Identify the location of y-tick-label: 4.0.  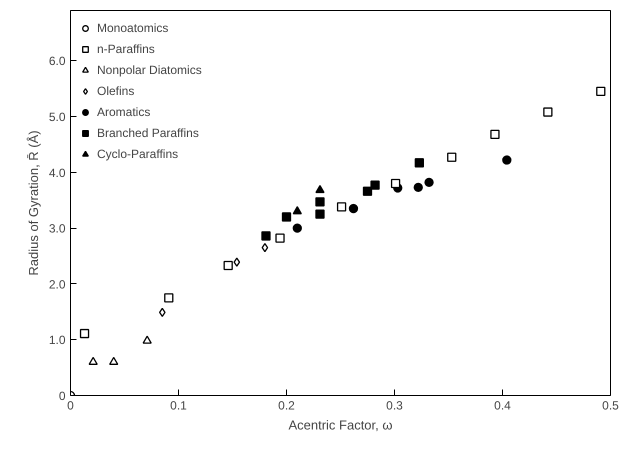
(57, 173).